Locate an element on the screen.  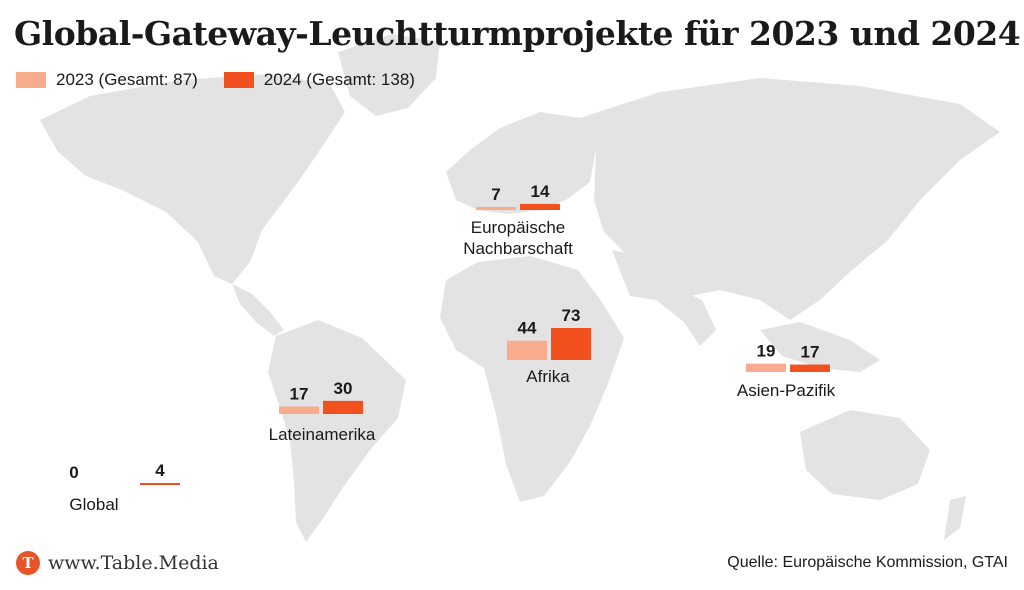
legend: 2023 (Gesamt: 87) 2024 (Gesamt: 138) is located at coordinates (228, 80).